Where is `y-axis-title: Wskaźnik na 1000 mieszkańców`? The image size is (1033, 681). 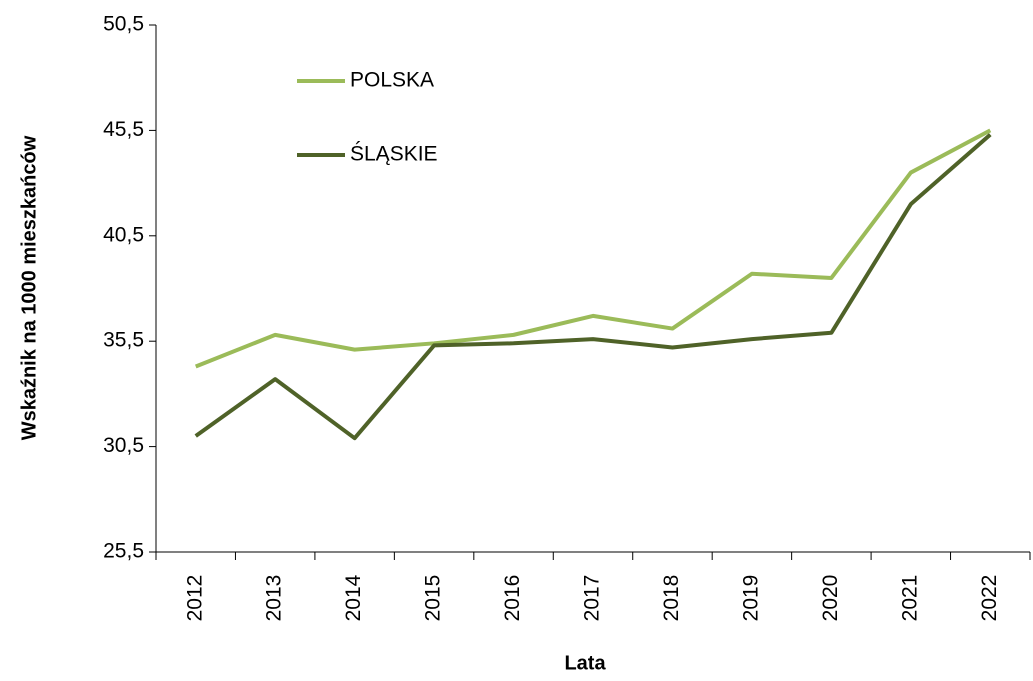 y-axis-title: Wskaźnik na 1000 mieszkańców is located at coordinates (29, 287).